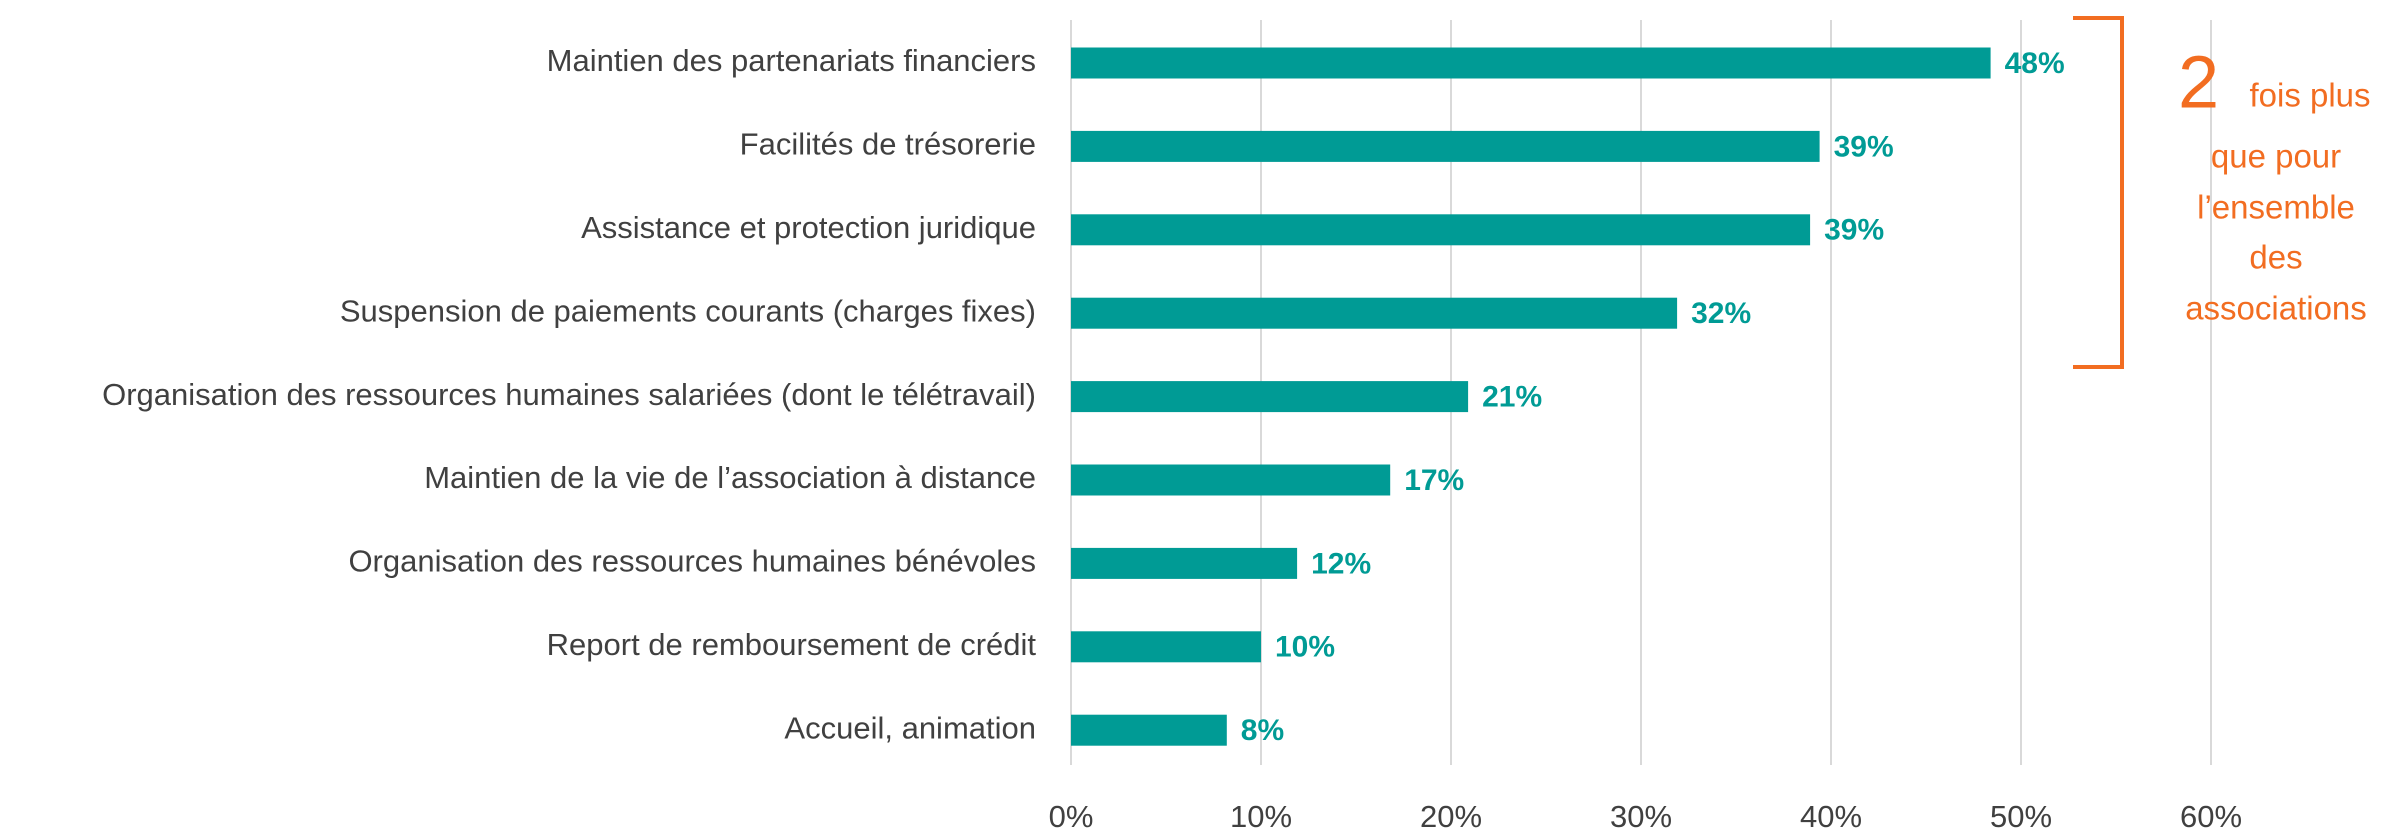 The height and width of the screenshot is (835, 2399). What do you see at coordinates (2198, 82) in the screenshot?
I see `annotation-number: 2` at bounding box center [2198, 82].